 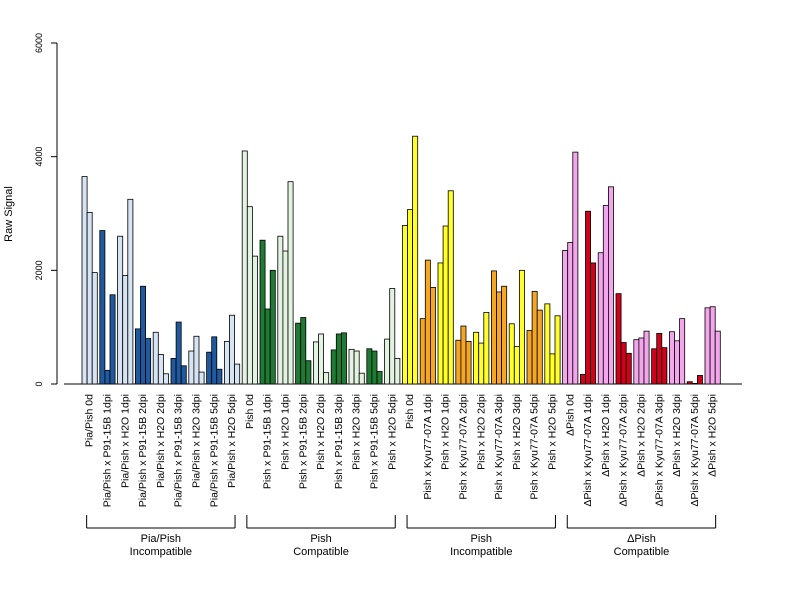 I want to click on x-tick-label: ΔPish x Kyu77-07A 2dpi, so click(x=624, y=450).